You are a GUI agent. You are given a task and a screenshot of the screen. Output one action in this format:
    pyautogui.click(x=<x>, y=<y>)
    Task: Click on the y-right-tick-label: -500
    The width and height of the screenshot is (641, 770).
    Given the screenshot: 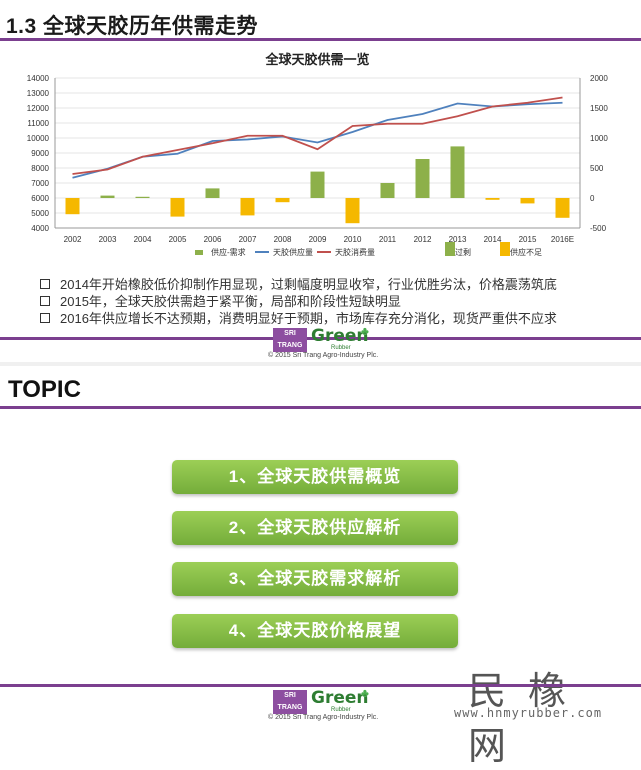 What is the action you would take?
    pyautogui.click(x=598, y=228)
    